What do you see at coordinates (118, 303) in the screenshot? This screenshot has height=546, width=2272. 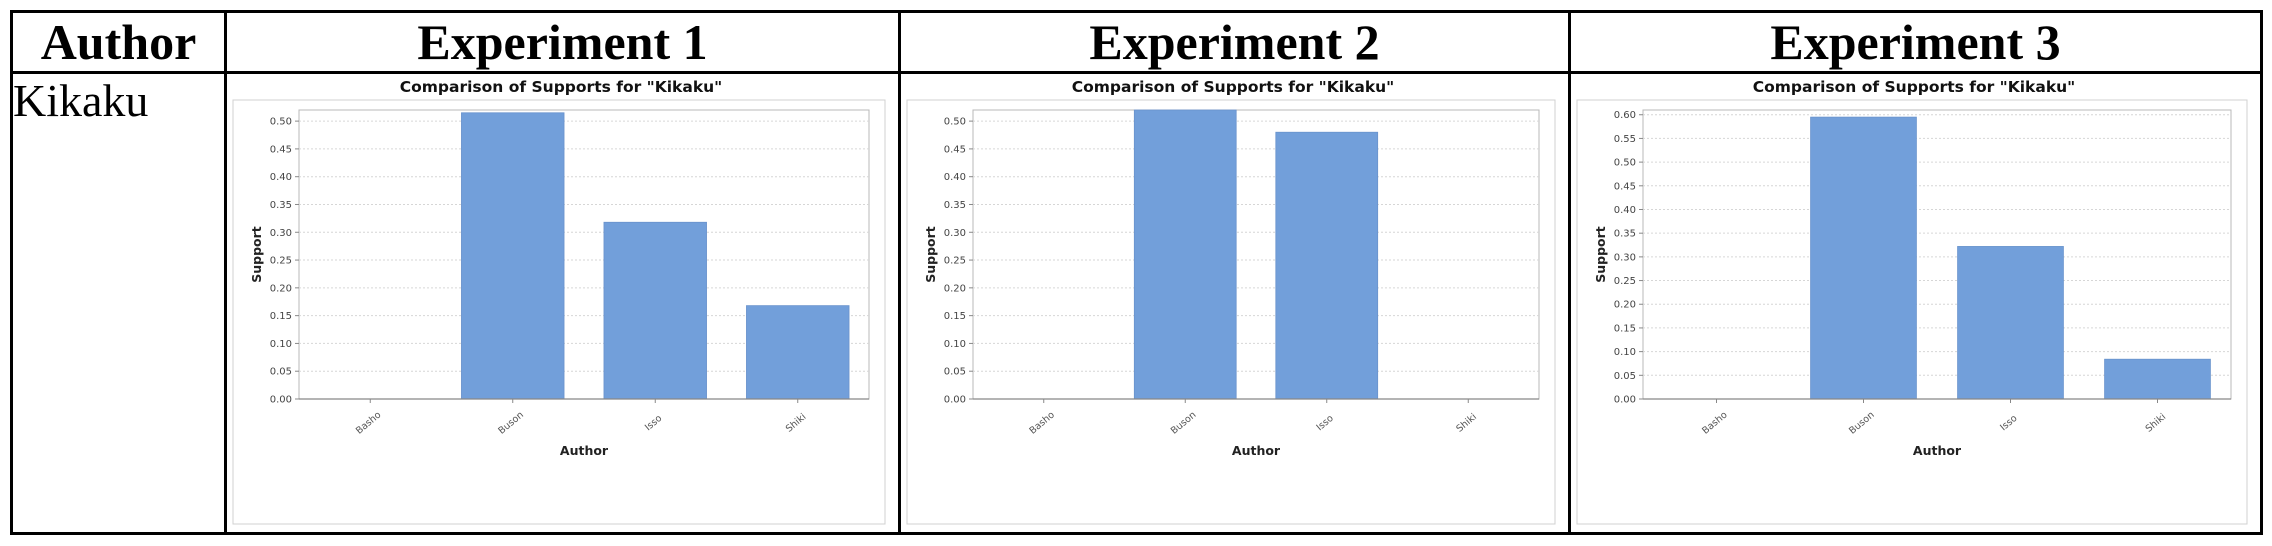 I see `author-name: Kikaku` at bounding box center [118, 303].